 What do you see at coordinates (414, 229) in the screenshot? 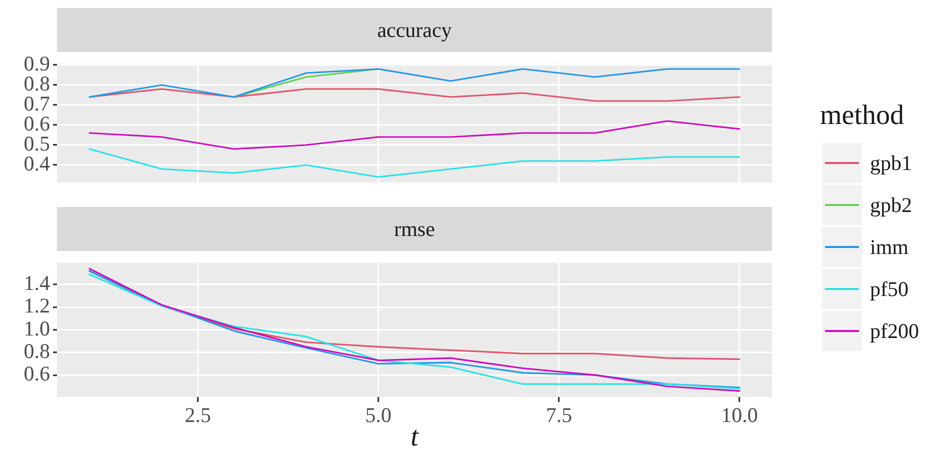
I see `chart-title: rmse` at bounding box center [414, 229].